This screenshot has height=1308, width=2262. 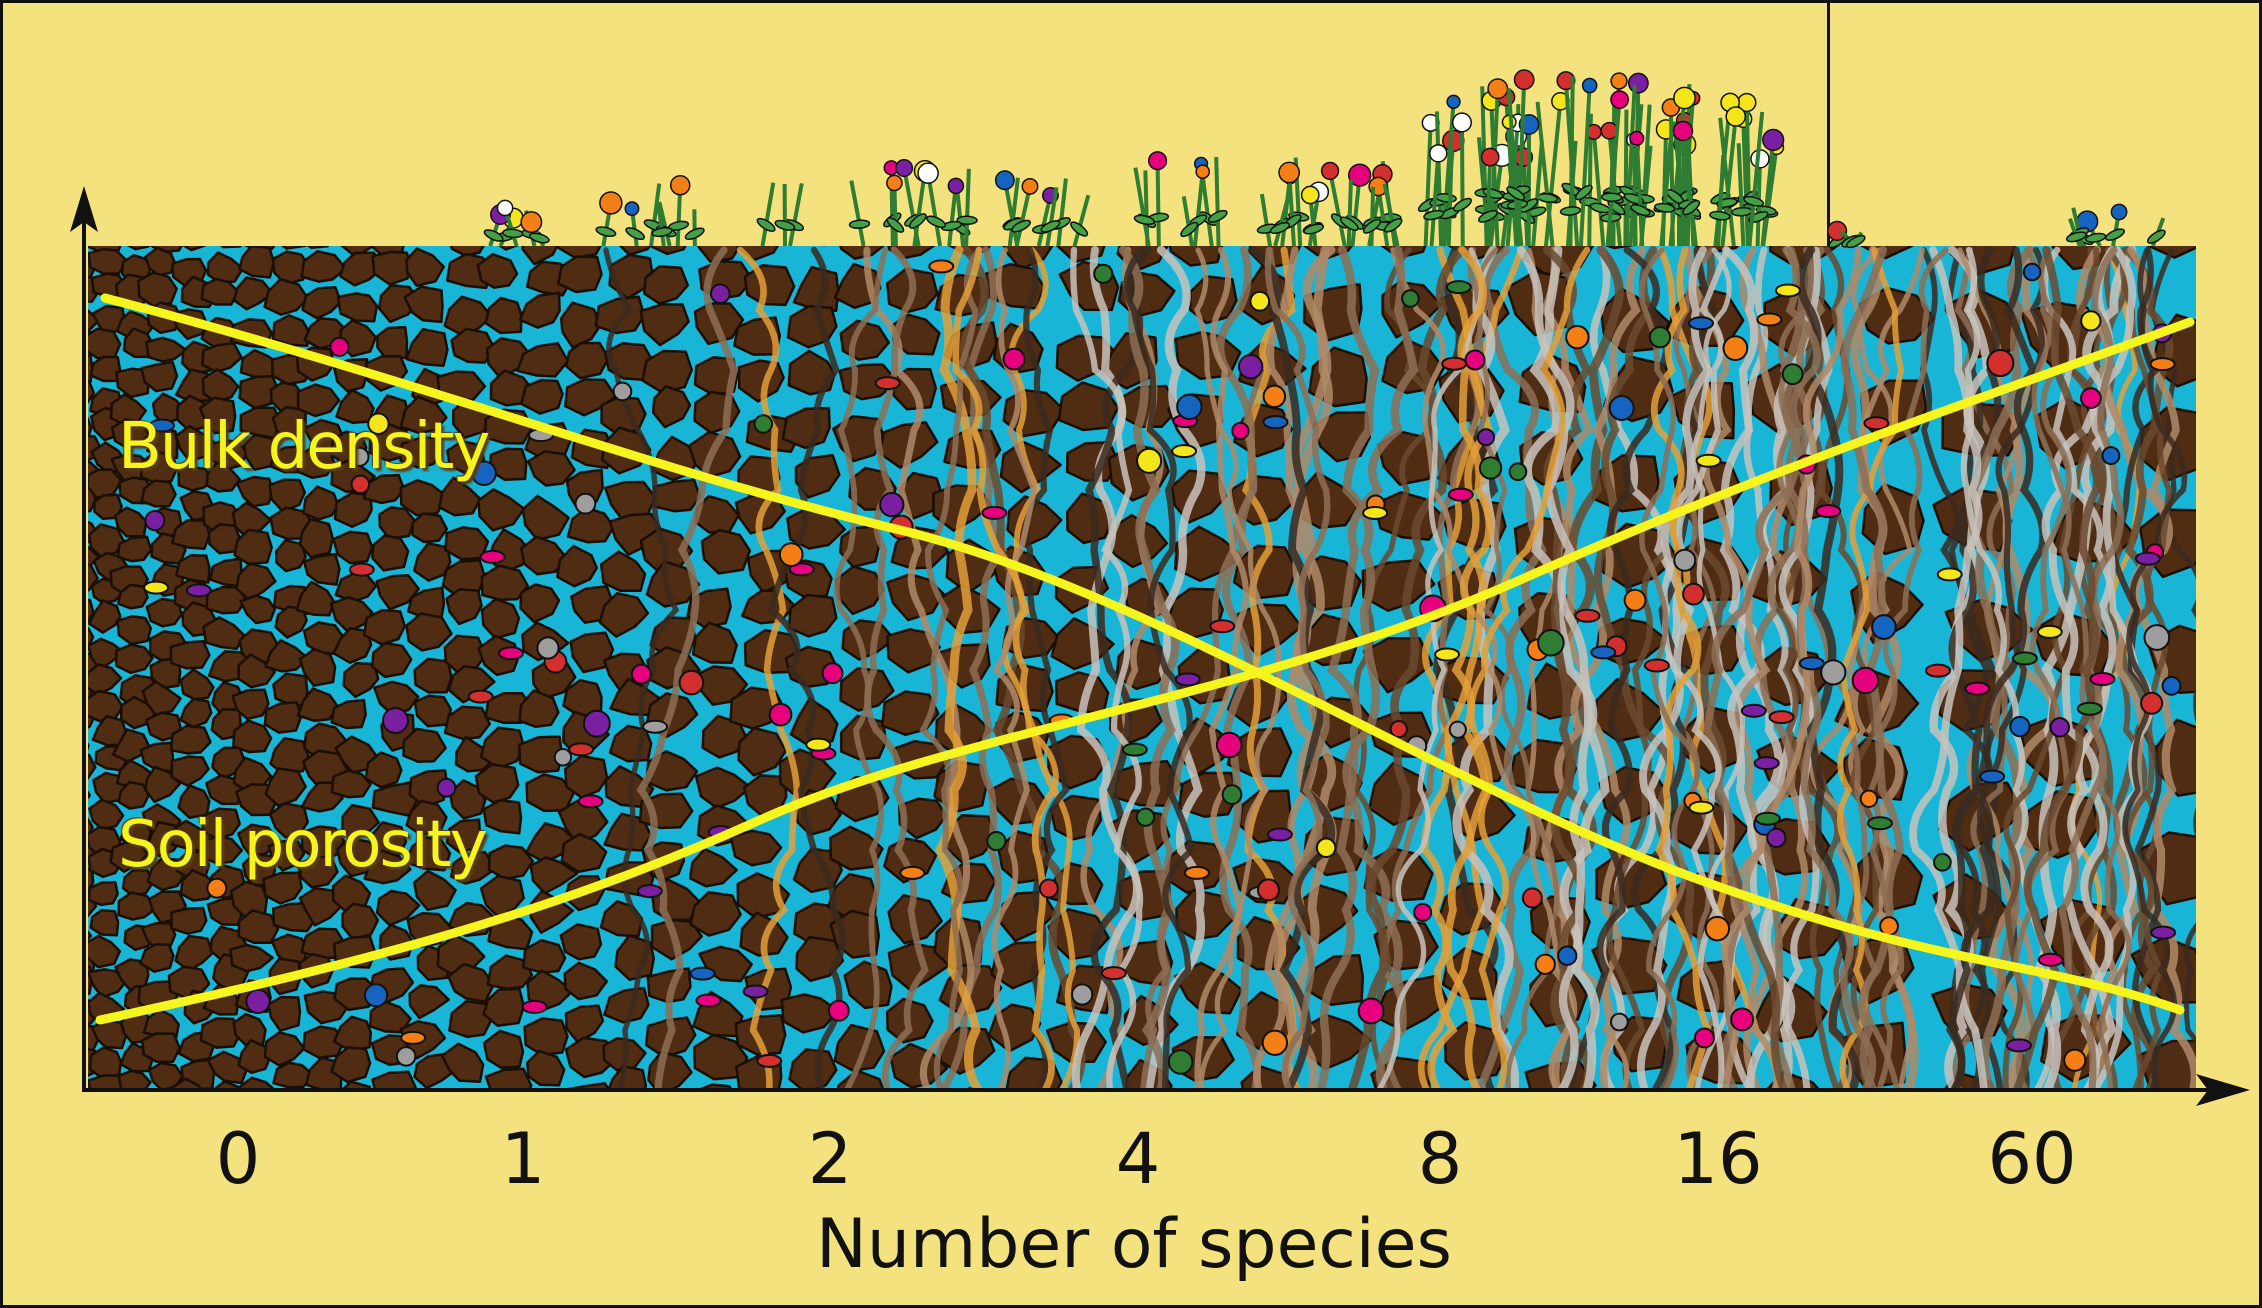 I want to click on x-tick-label: 16, so click(x=1718, y=1159).